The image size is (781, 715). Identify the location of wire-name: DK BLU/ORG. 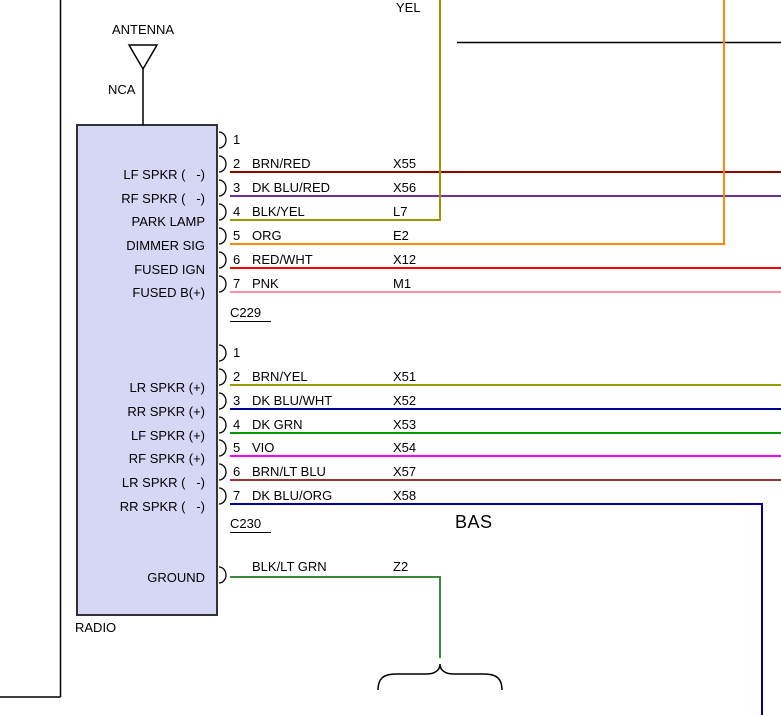
(292, 495).